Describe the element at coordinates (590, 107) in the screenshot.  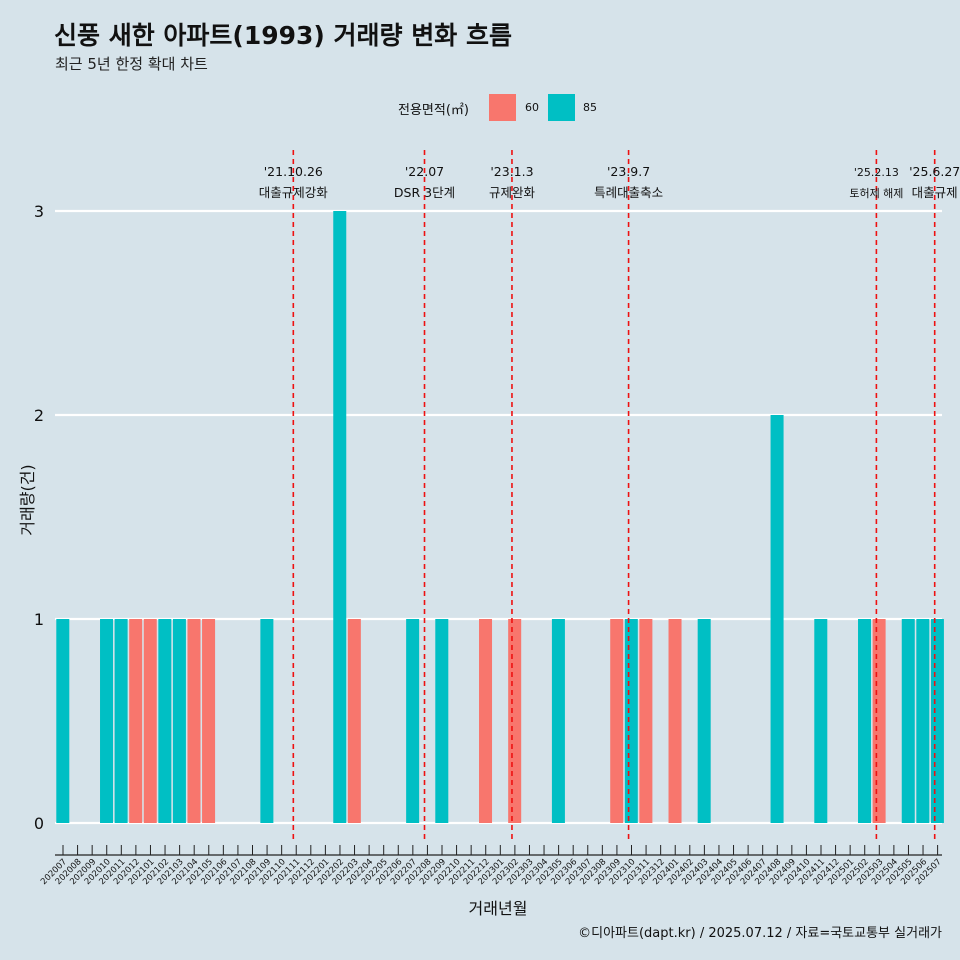
I see `legend-label-85: 85` at that location.